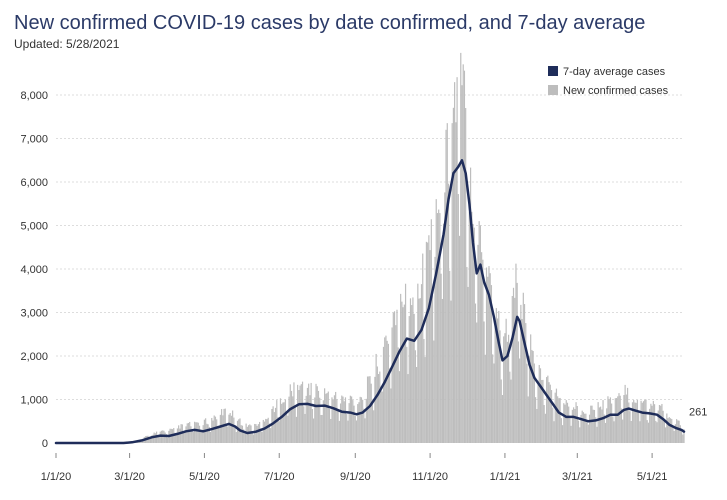  What do you see at coordinates (430, 477) in the screenshot?
I see `x-tick-label: 11/1/20` at bounding box center [430, 477].